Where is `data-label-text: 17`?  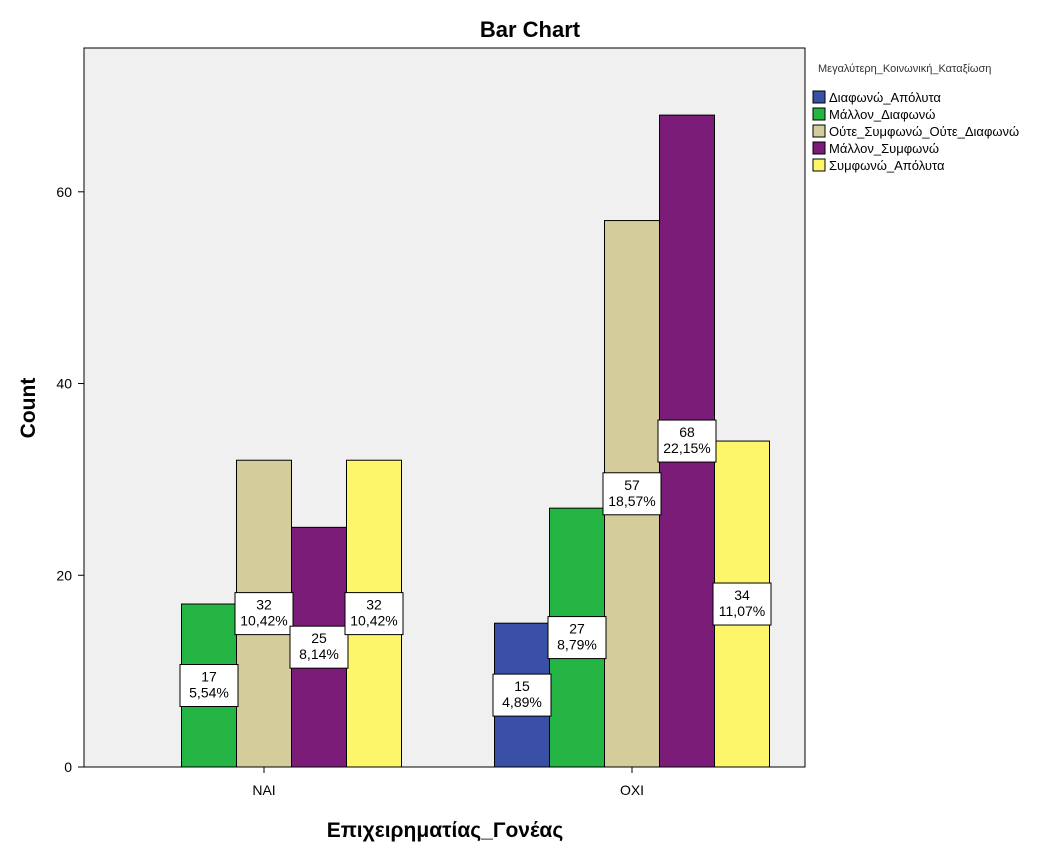 data-label-text: 17 is located at coordinates (209, 677).